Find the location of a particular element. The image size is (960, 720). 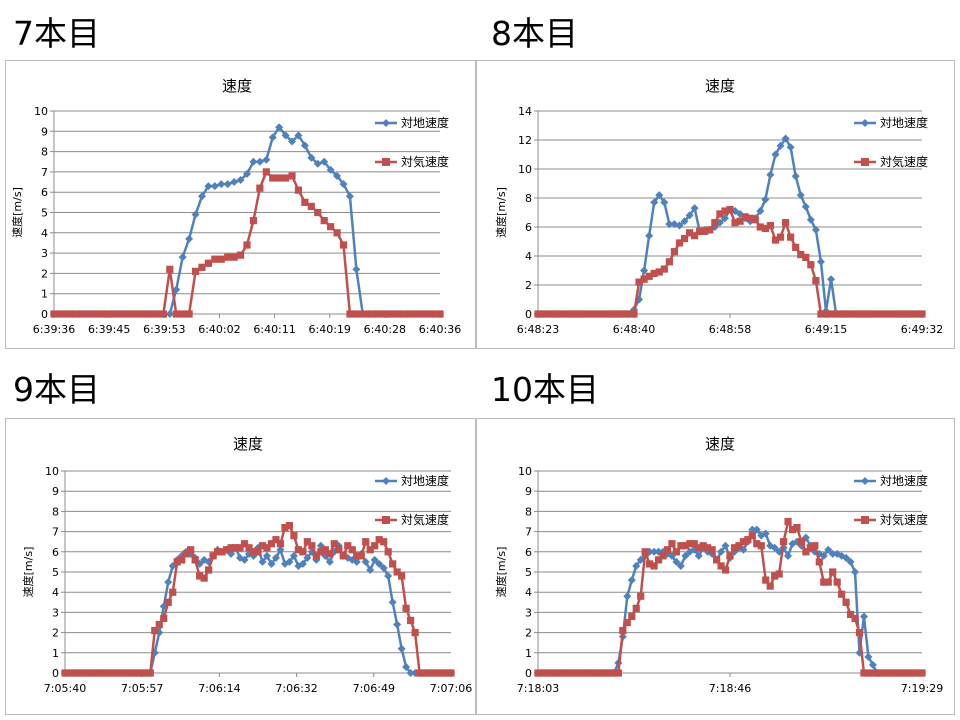

y-tick-label: 1 is located at coordinates (44, 294).